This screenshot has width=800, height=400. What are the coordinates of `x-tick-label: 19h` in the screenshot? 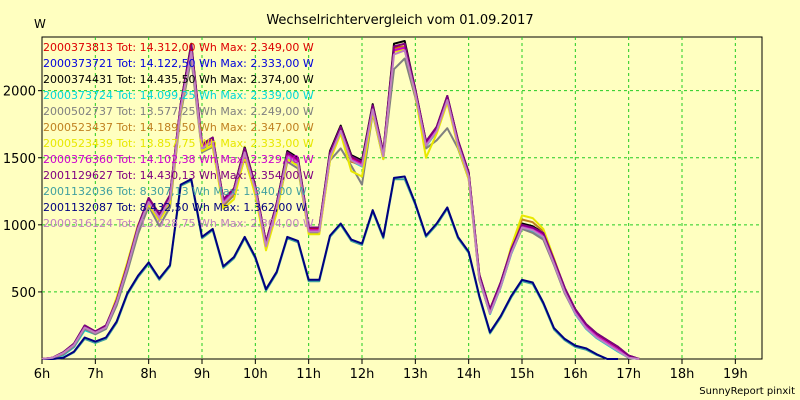 It's located at (735, 374).